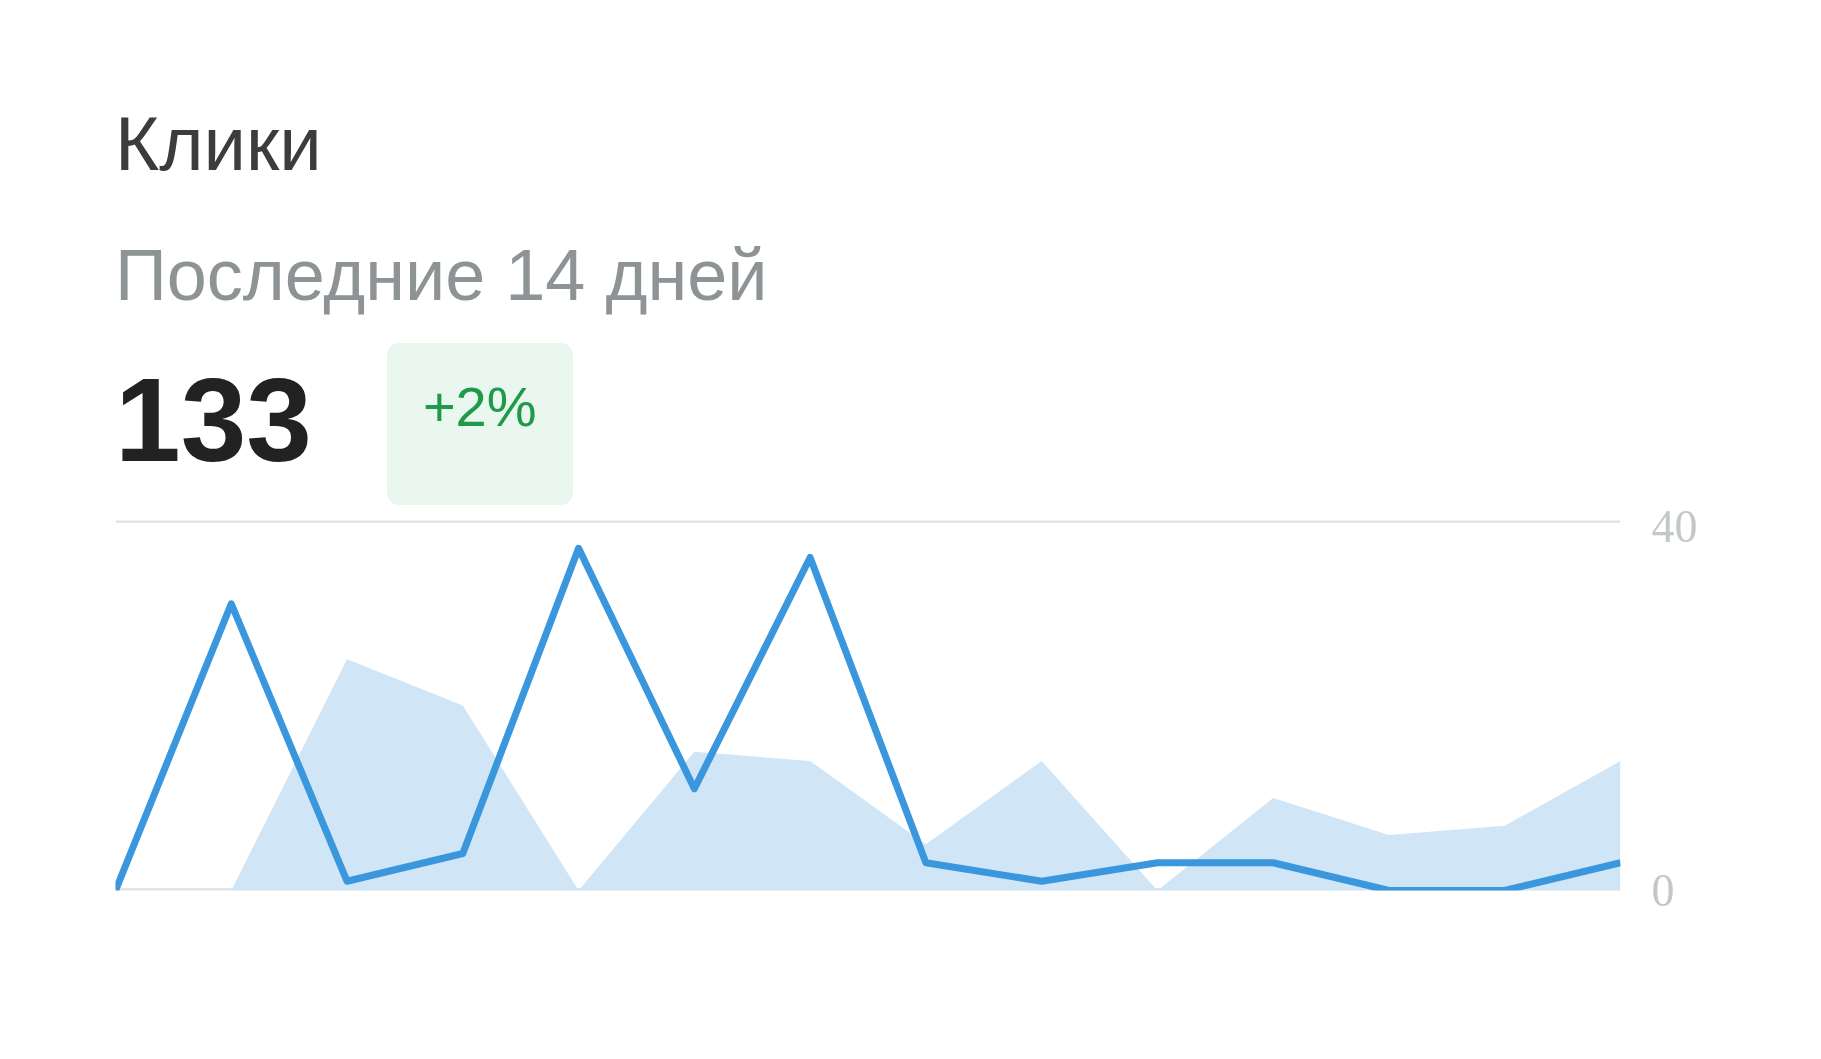  I want to click on chart-title: Клики, so click(218, 144).